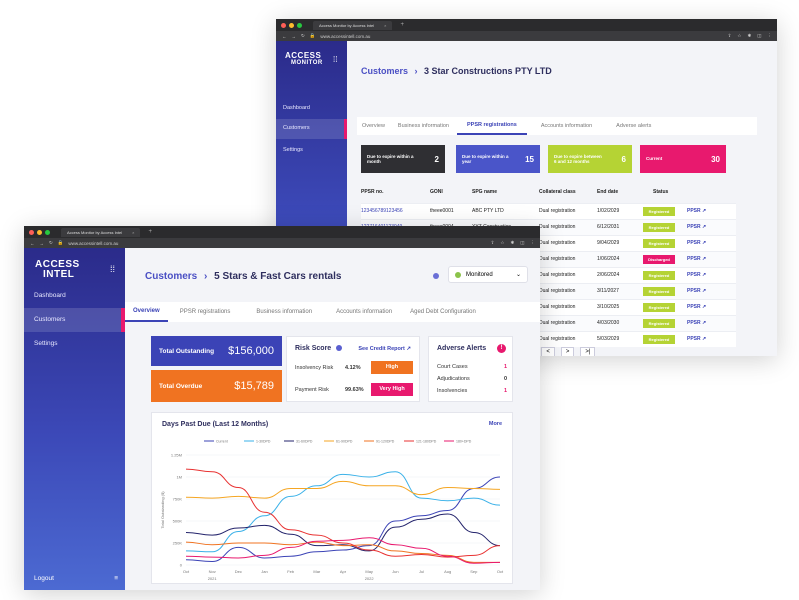 This screenshot has height=600, width=799. Describe the element at coordinates (254, 386) in the screenshot. I see `overdue-value: $15,789` at that location.